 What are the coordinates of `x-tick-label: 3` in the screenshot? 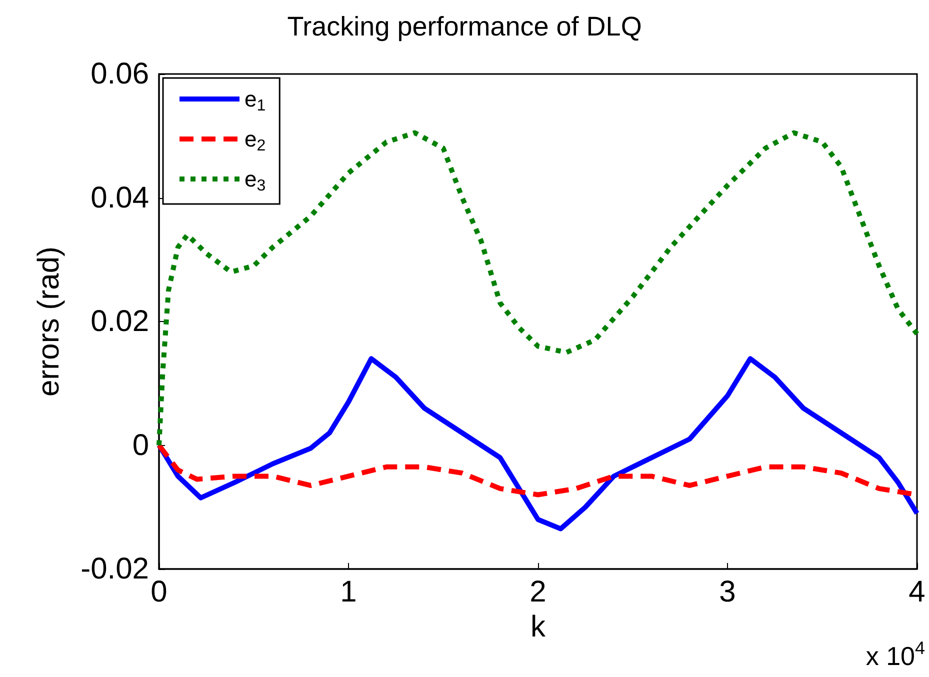 It's located at (727, 592).